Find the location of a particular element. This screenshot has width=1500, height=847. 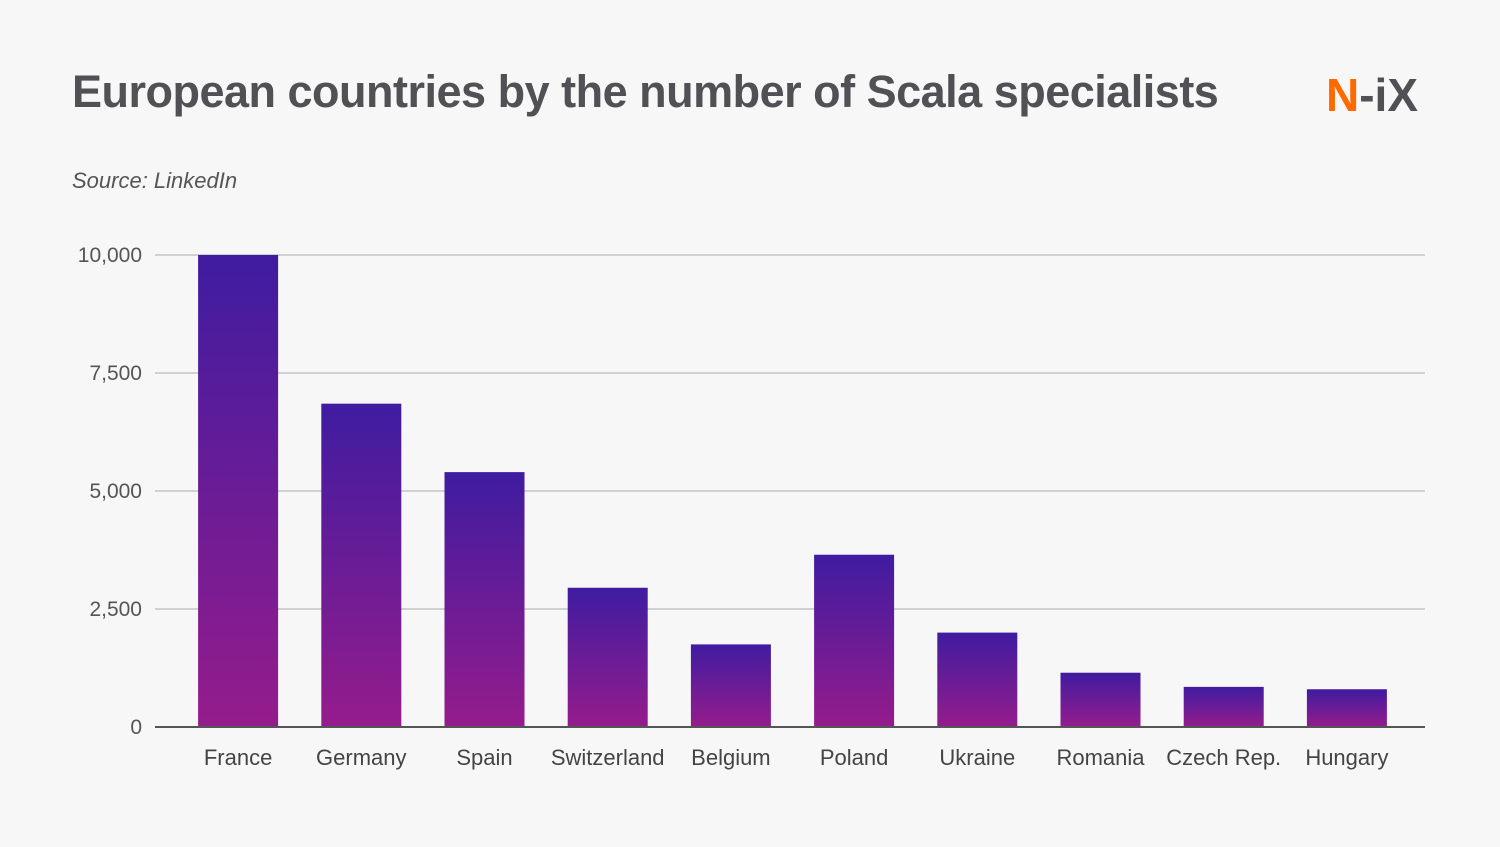

source-note: Source: LinkedIn is located at coordinates (155, 180).